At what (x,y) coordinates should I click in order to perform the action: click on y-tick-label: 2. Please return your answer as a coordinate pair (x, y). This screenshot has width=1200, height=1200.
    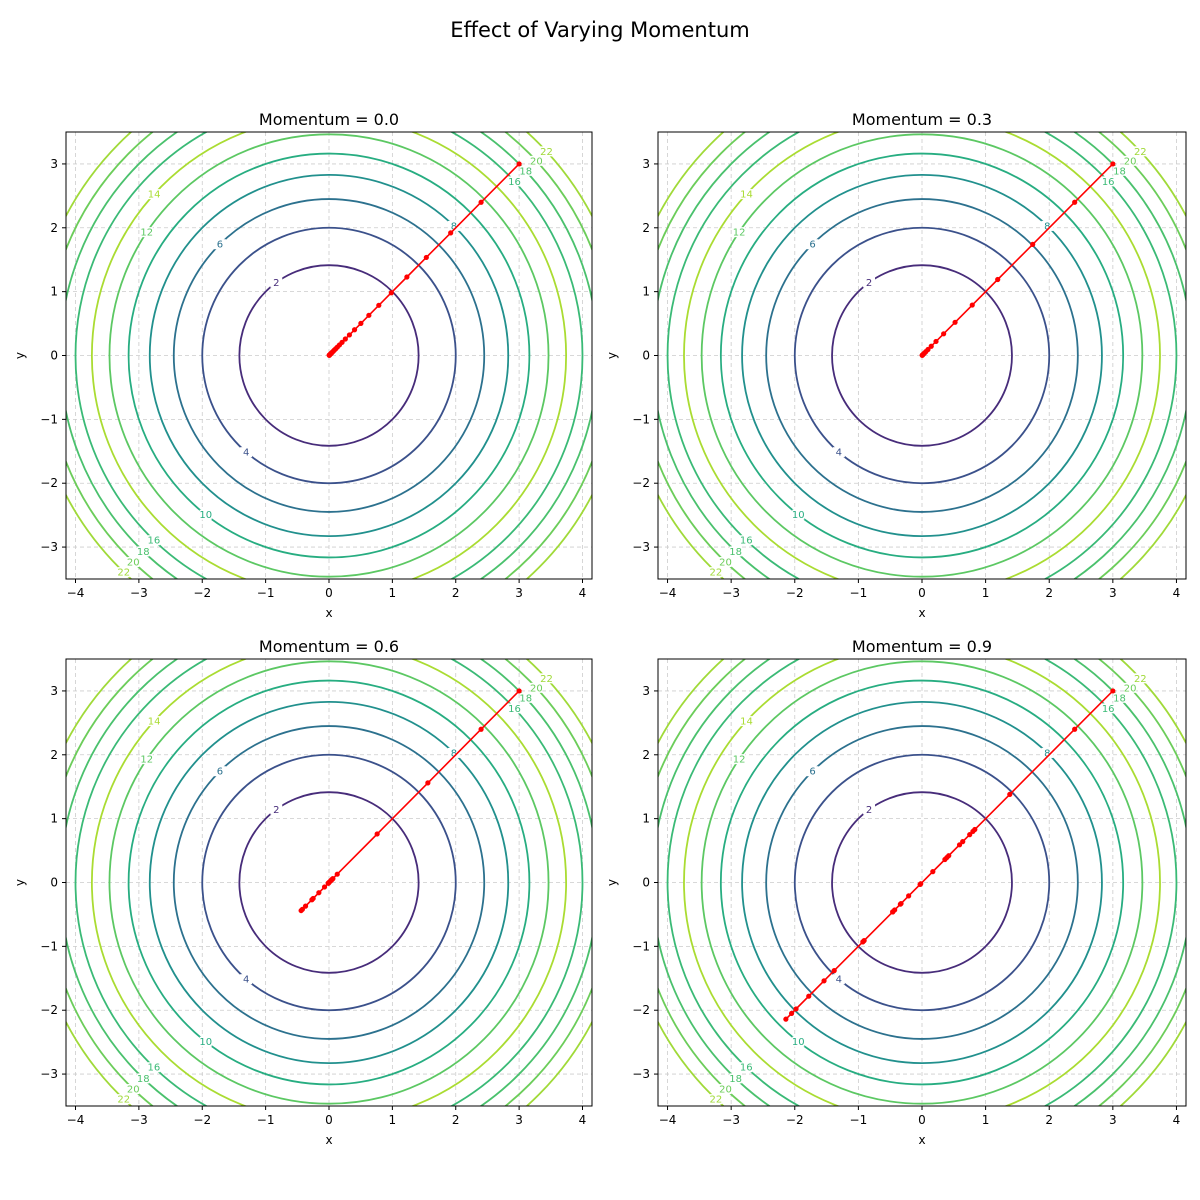
    Looking at the image, I should click on (54, 755).